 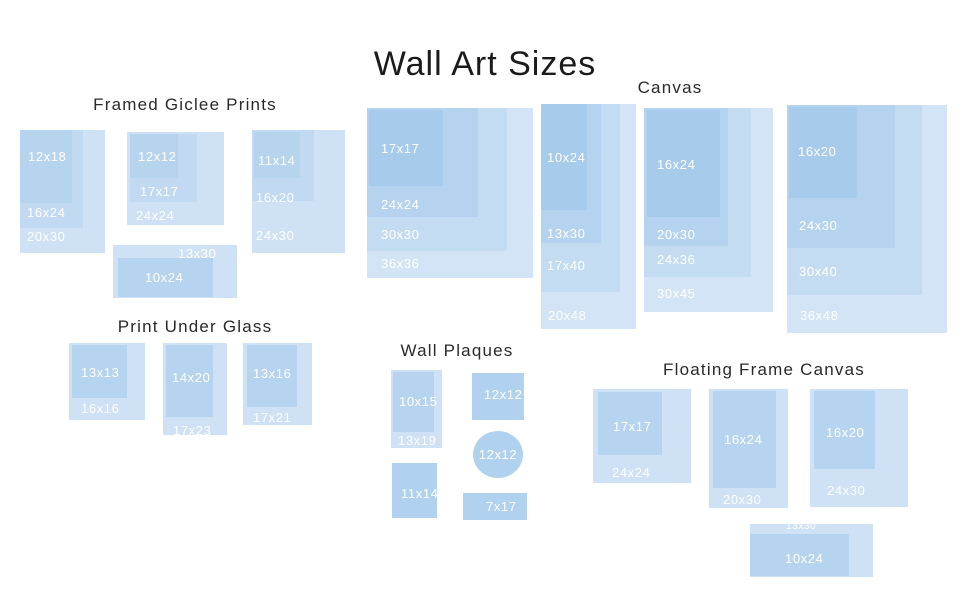 I want to click on size-label-wall-plaques-10x15: 10x15, so click(x=418, y=401).